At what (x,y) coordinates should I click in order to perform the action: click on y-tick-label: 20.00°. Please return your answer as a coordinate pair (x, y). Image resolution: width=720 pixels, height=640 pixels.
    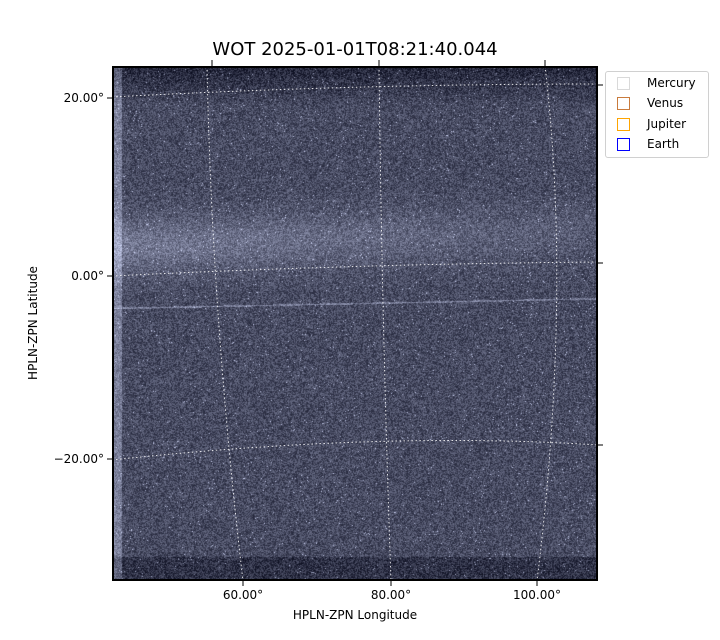
    Looking at the image, I should click on (83, 98).